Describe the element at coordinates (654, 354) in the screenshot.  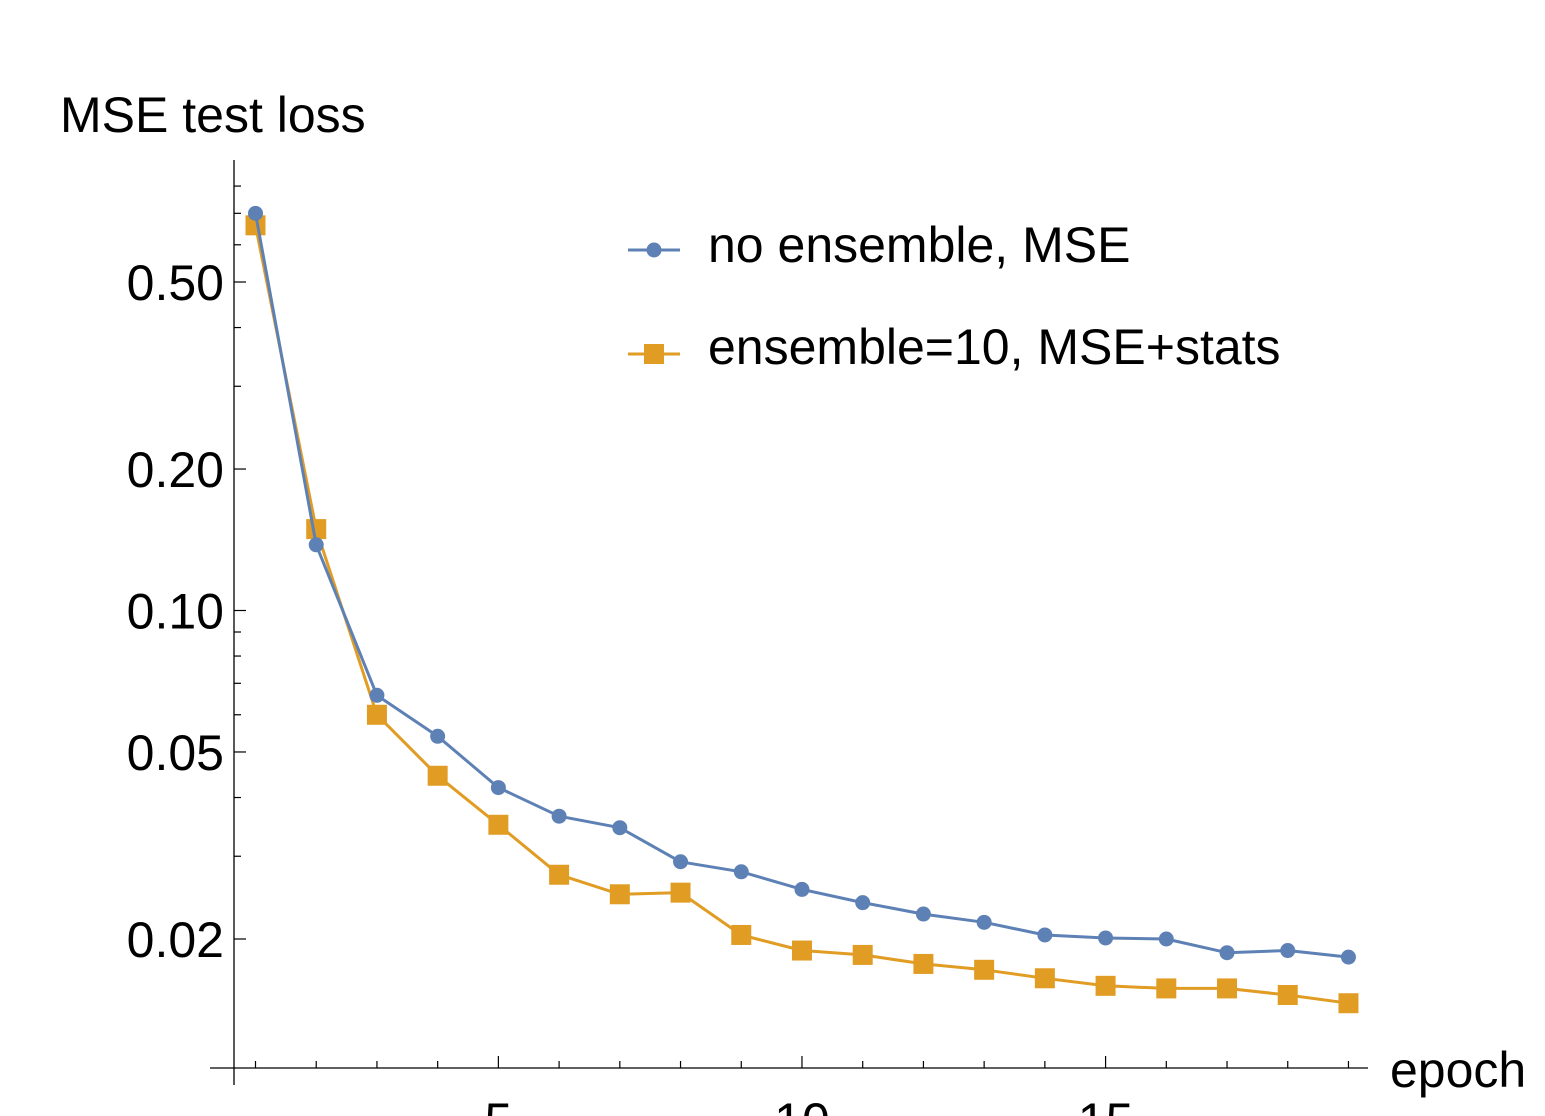
I see `legend-marker-ensemble` at that location.